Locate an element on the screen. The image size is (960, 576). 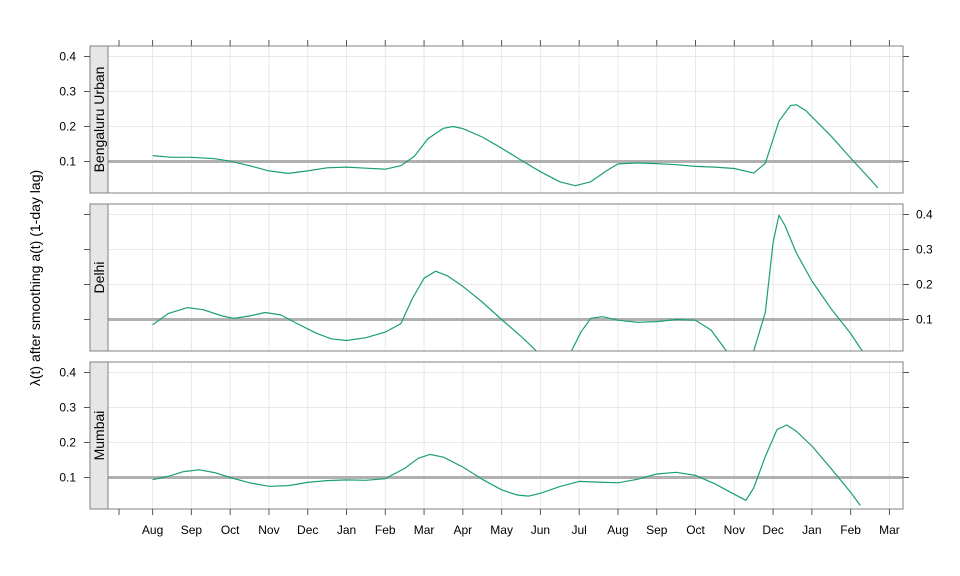
x-tick-label: Jul is located at coordinates (579, 530).